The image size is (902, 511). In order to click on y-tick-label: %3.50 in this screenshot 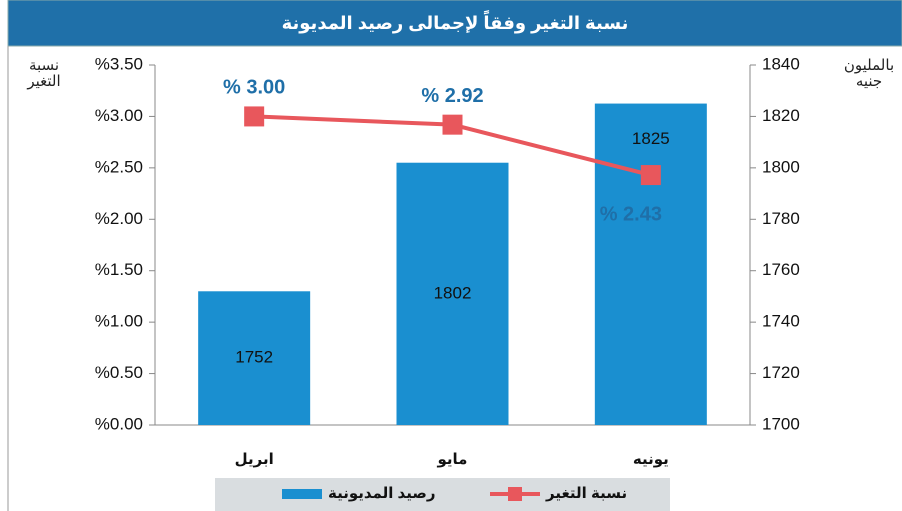, I will do `click(119, 63)`.